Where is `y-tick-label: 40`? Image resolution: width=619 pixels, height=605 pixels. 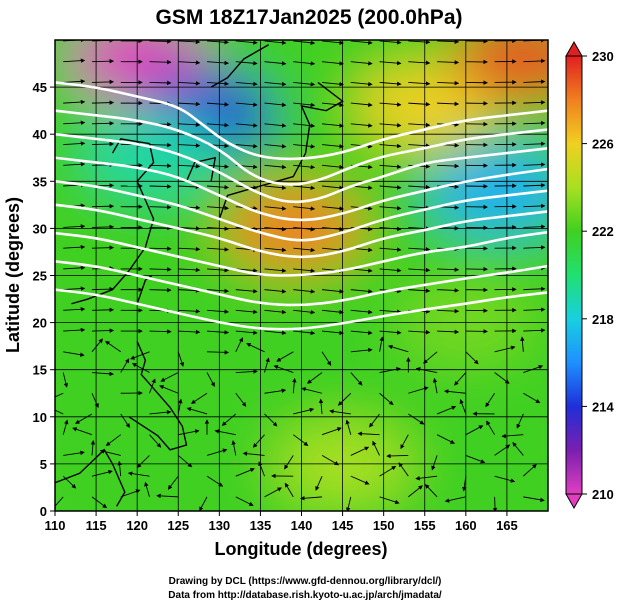 y-tick-label: 40 is located at coordinates (40, 134).